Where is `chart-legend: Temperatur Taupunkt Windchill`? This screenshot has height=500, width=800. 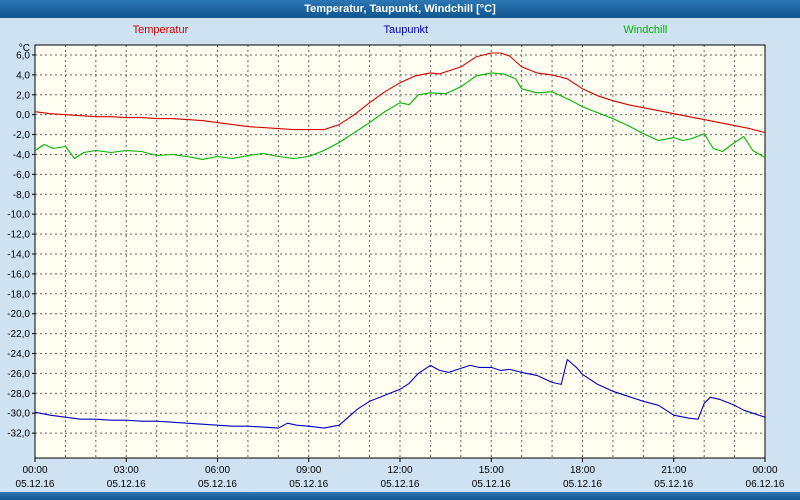 chart-legend: Temperatur Taupunkt Windchill is located at coordinates (400, 30).